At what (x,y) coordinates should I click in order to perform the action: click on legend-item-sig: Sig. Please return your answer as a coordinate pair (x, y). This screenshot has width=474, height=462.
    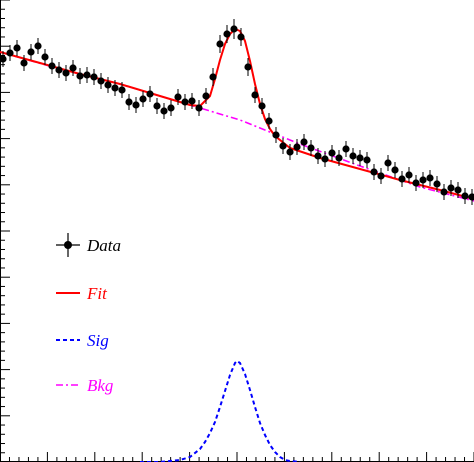
    Looking at the image, I should click on (82, 340).